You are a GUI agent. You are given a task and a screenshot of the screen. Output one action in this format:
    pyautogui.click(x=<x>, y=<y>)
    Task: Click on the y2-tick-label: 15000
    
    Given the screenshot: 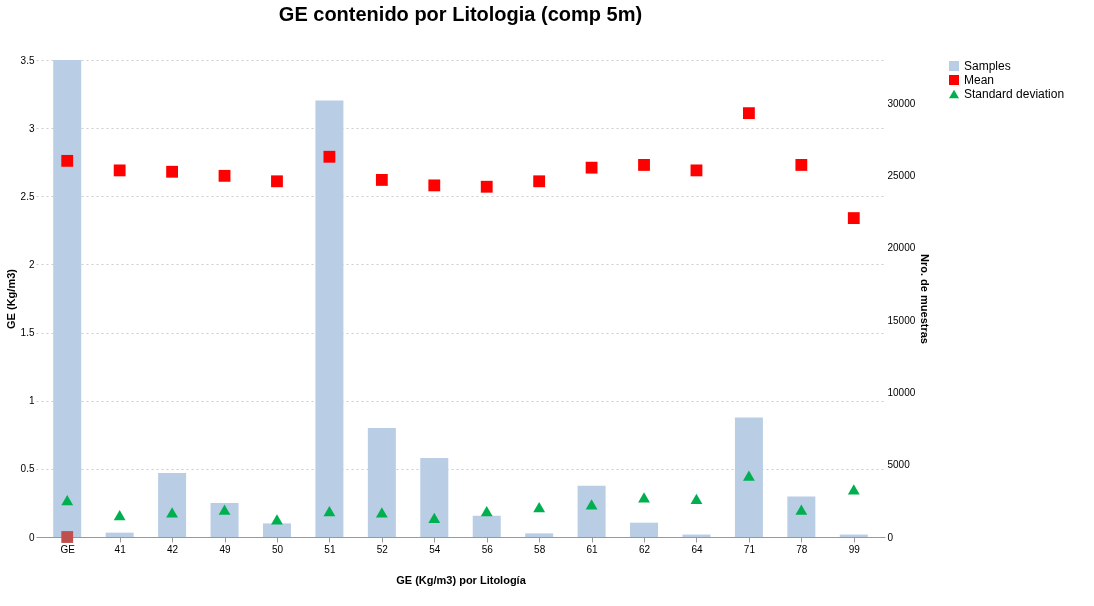 What is the action you would take?
    pyautogui.click(x=901, y=320)
    